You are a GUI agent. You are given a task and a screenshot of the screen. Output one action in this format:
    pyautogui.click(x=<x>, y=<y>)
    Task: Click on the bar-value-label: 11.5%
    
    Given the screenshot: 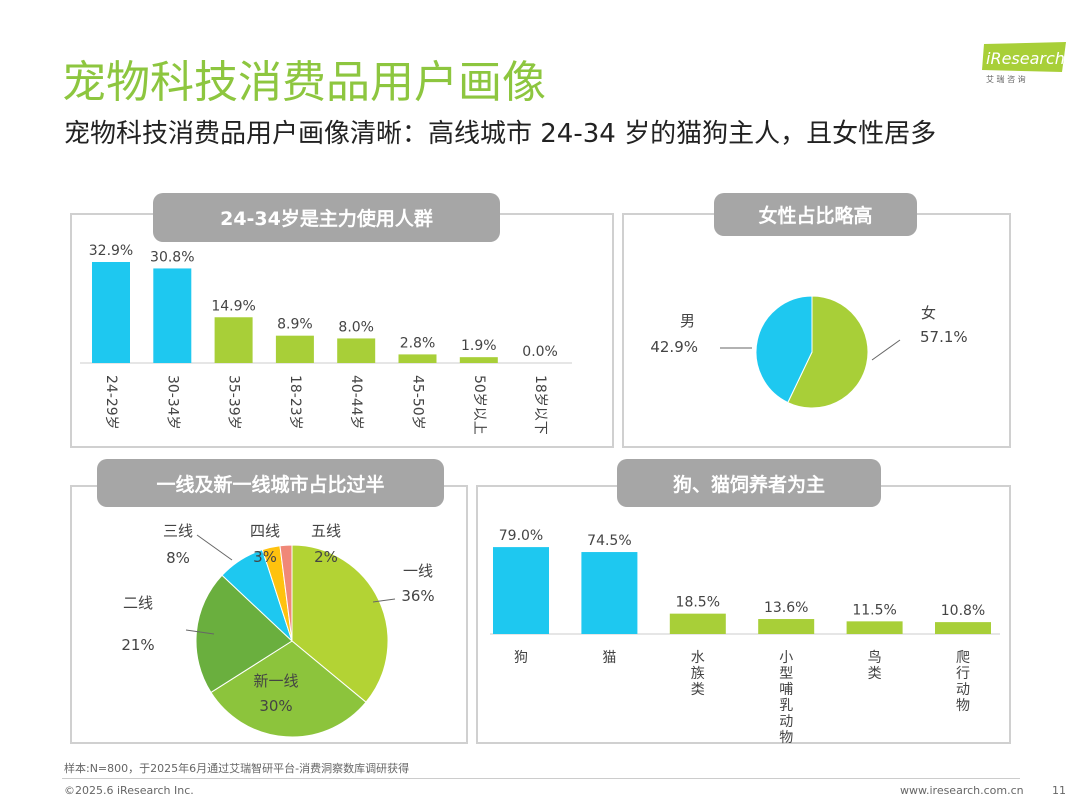 What is the action you would take?
    pyautogui.click(x=874, y=610)
    